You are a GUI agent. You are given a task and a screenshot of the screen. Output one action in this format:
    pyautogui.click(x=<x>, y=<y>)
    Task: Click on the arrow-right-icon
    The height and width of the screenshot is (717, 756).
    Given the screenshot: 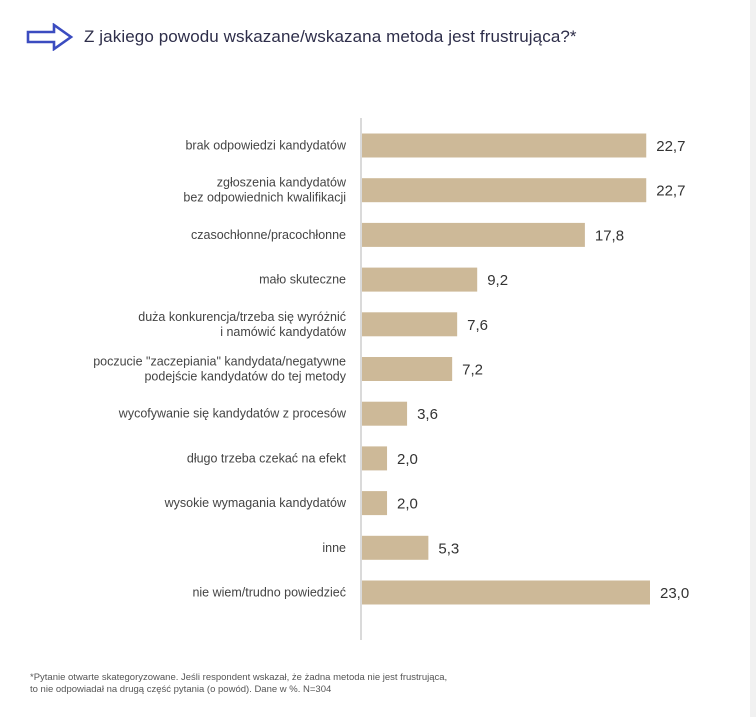 What is the action you would take?
    pyautogui.click(x=50, y=37)
    